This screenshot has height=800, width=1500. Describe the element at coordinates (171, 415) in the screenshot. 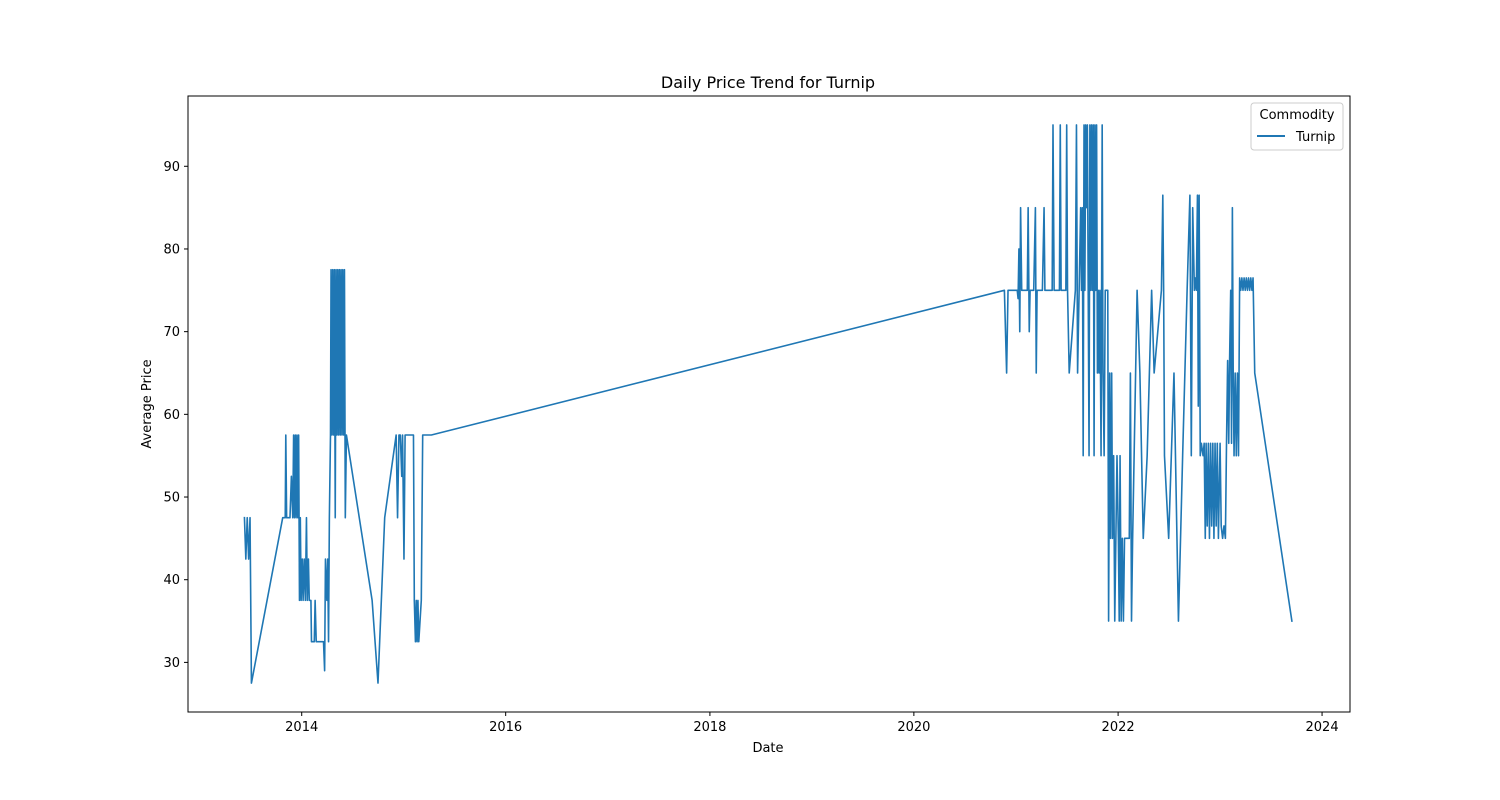

I see `y-tick-label: 60` at that location.